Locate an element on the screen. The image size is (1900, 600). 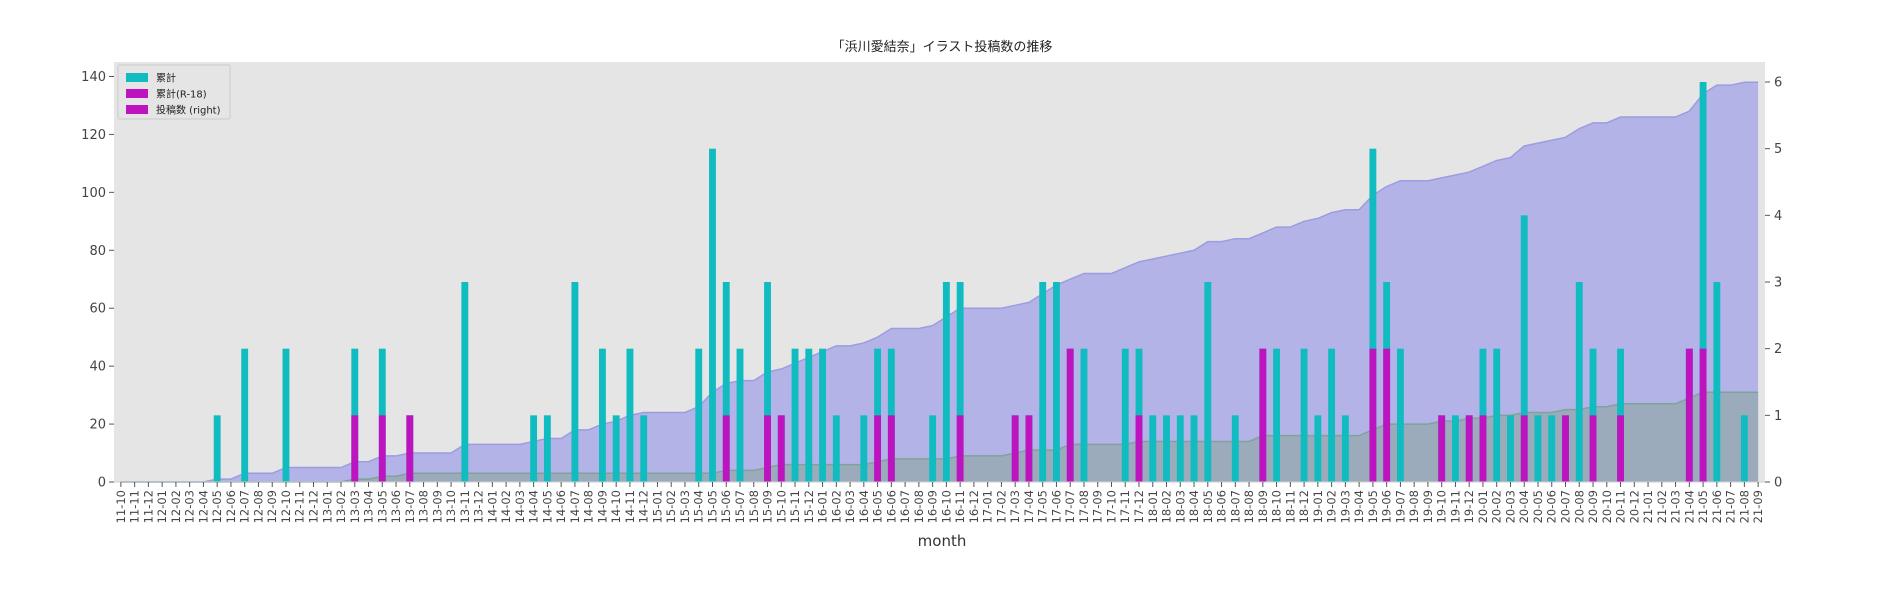
x-tick-label: 15-10 is located at coordinates (781, 506).